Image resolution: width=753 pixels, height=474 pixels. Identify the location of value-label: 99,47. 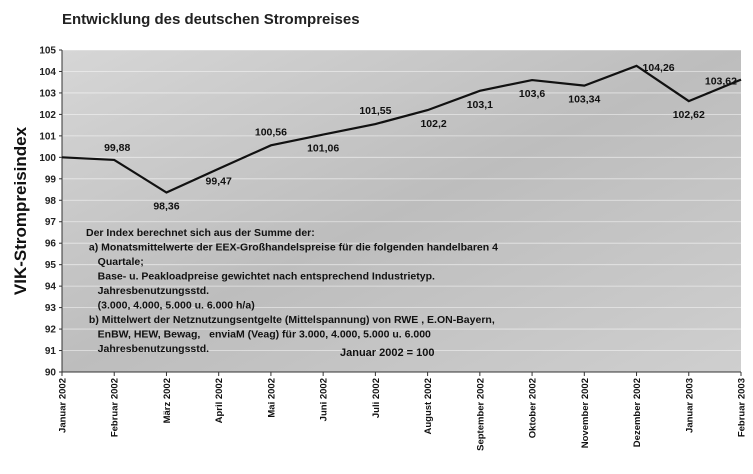
(219, 182).